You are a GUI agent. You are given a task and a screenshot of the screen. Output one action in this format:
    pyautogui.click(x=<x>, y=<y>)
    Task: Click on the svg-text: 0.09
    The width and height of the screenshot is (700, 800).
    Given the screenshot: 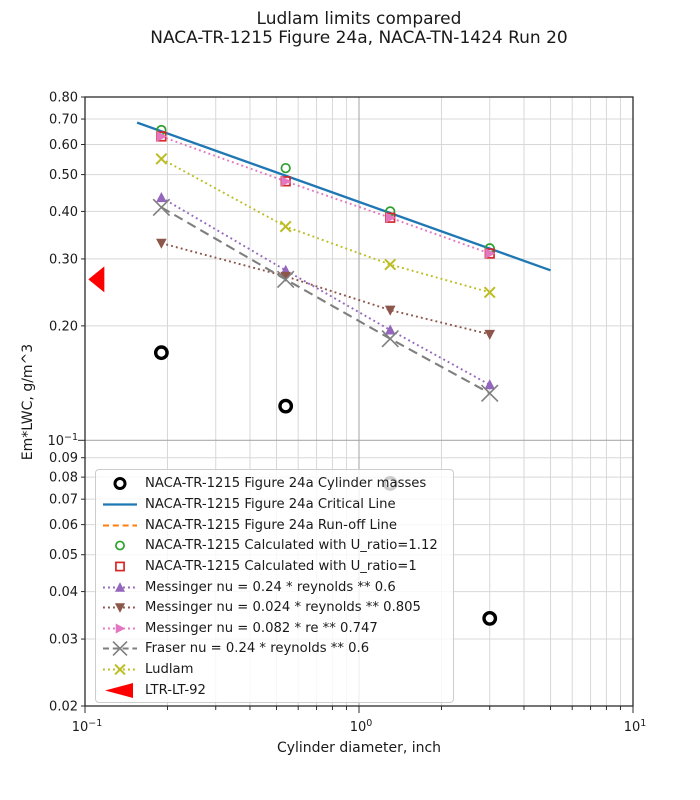 What is the action you would take?
    pyautogui.click(x=63, y=458)
    